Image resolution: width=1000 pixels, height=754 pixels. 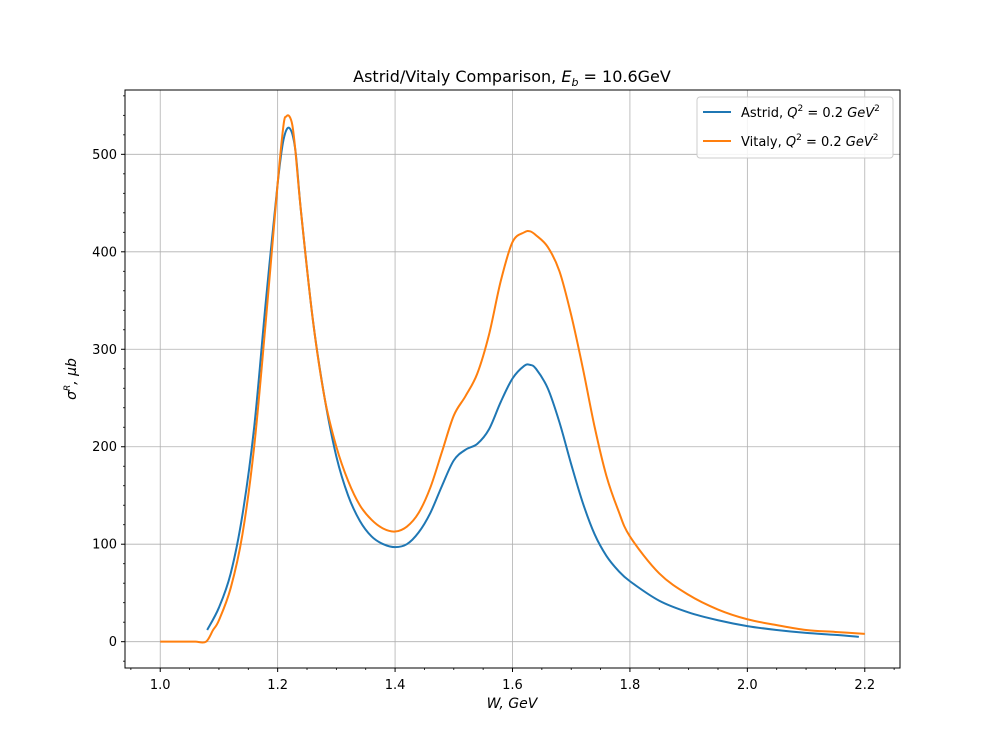 What do you see at coordinates (104, 447) in the screenshot?
I see `y-tick-label: 200` at bounding box center [104, 447].